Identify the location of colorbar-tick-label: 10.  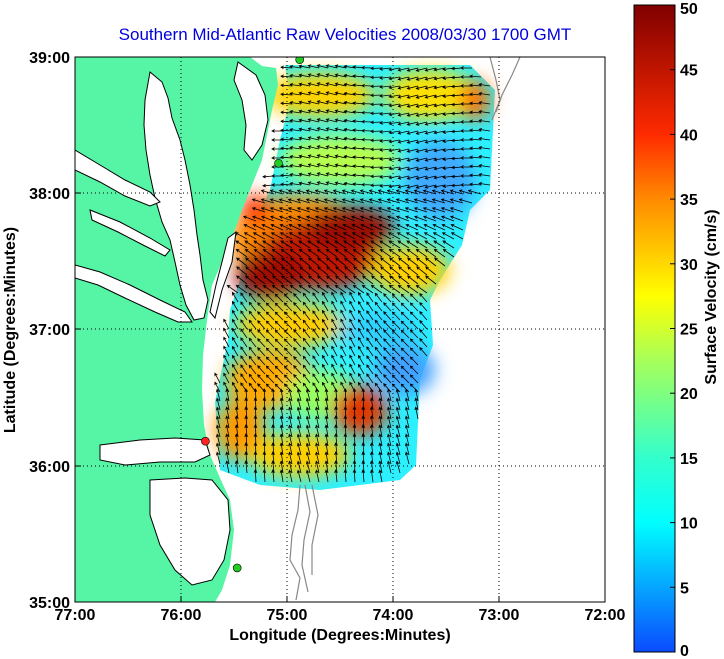
(689, 524).